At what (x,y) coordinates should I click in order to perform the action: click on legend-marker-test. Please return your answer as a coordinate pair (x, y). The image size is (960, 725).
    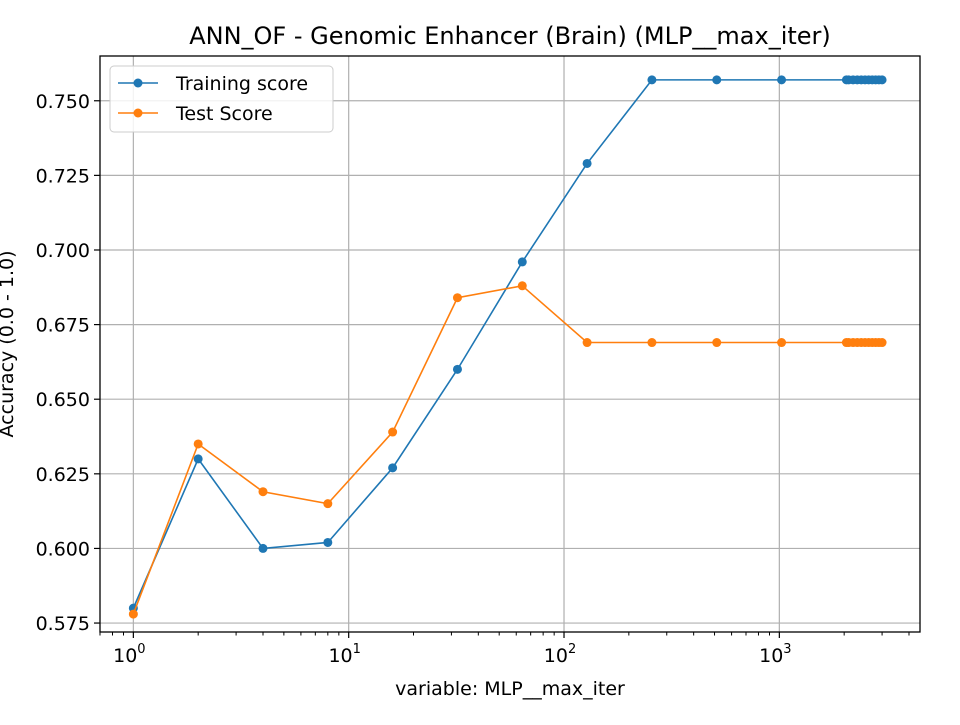
    Looking at the image, I should click on (138, 113).